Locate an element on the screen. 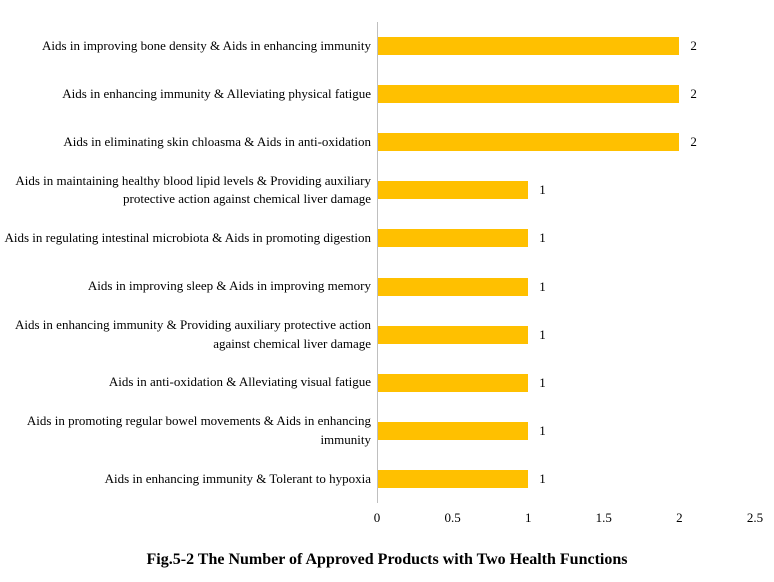 The image size is (774, 582). x-tick-label: 1.5 is located at coordinates (603, 517).